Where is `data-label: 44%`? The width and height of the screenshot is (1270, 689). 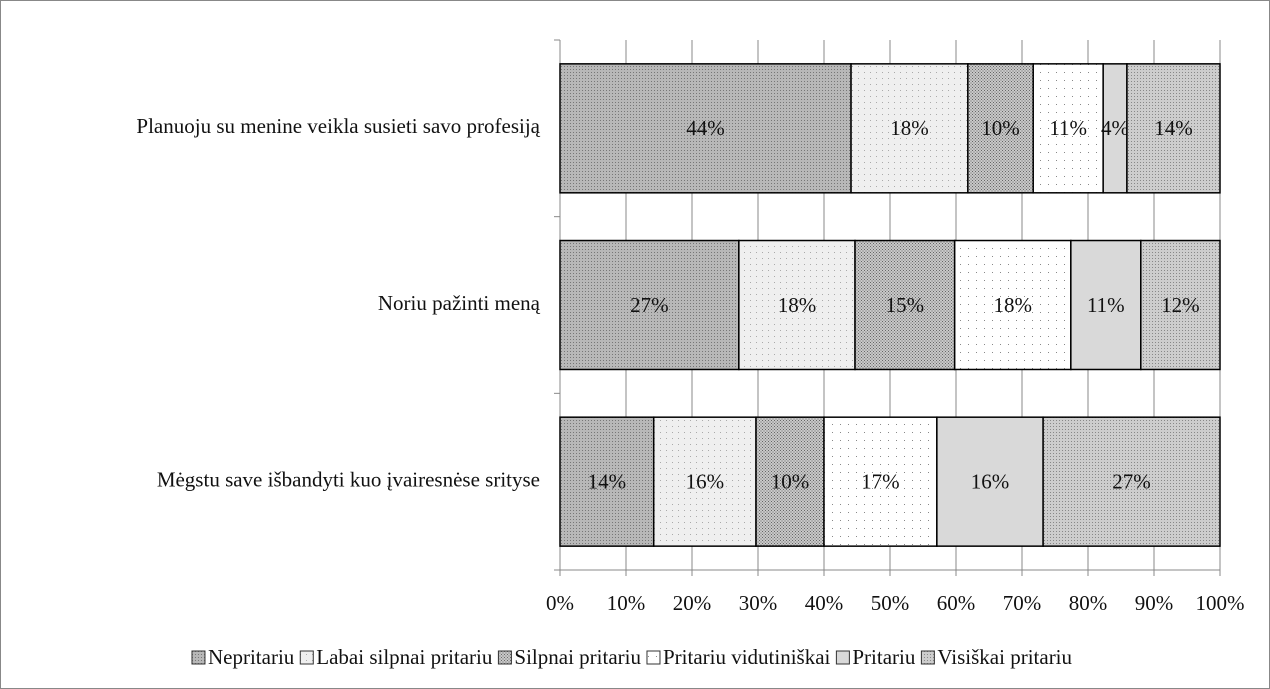 data-label: 44% is located at coordinates (705, 128).